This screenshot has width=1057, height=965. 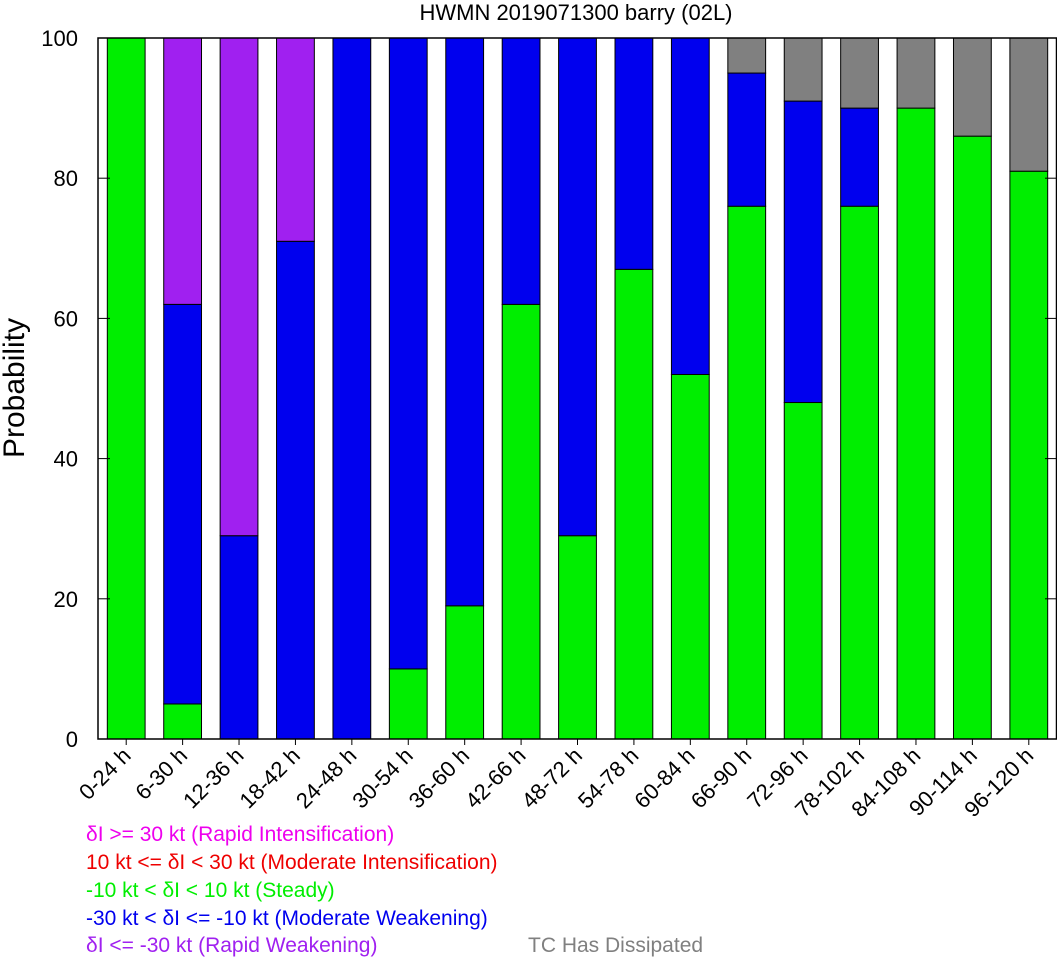 What do you see at coordinates (664, 778) in the screenshot?
I see `x-tick-label: 60-84 h` at bounding box center [664, 778].